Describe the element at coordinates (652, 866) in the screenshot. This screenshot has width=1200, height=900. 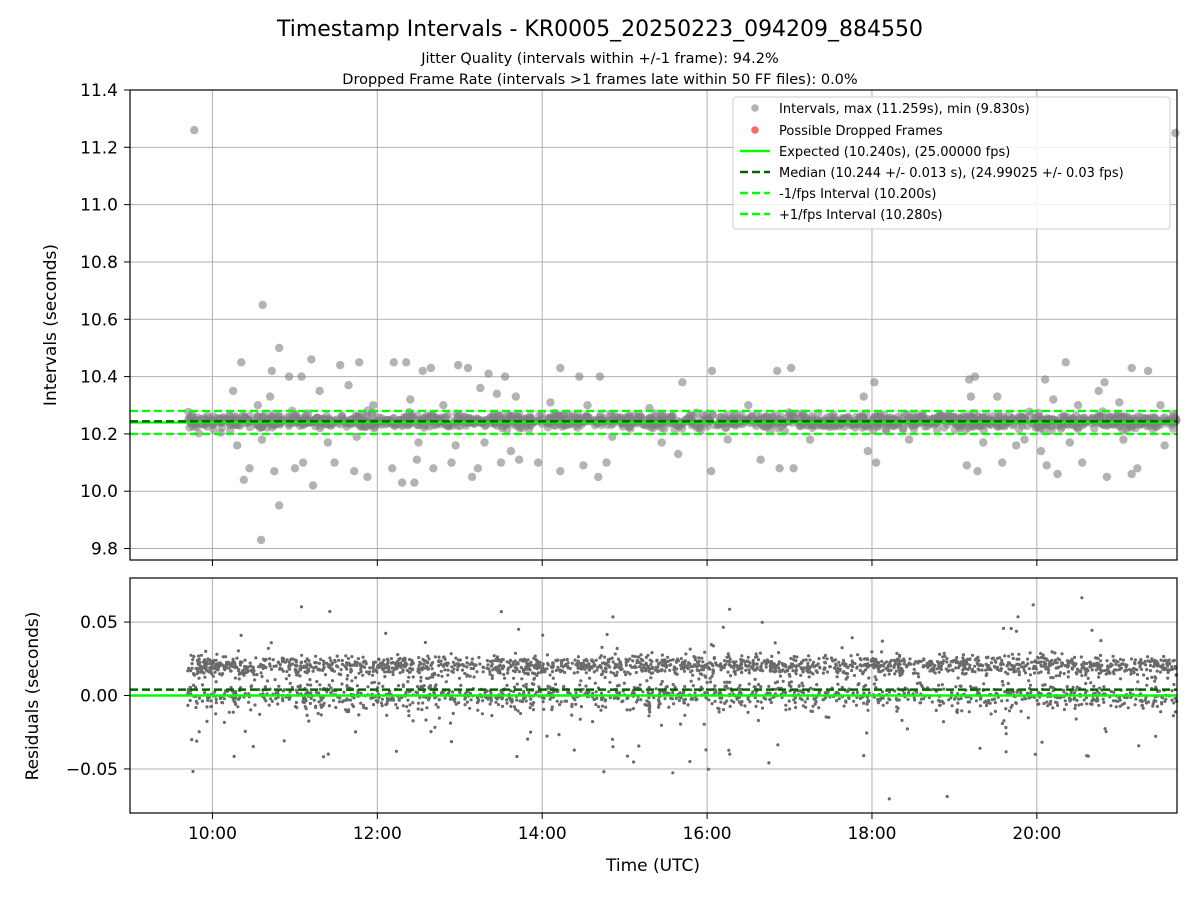
I see `x-axis-label: Time (UTC)` at that location.